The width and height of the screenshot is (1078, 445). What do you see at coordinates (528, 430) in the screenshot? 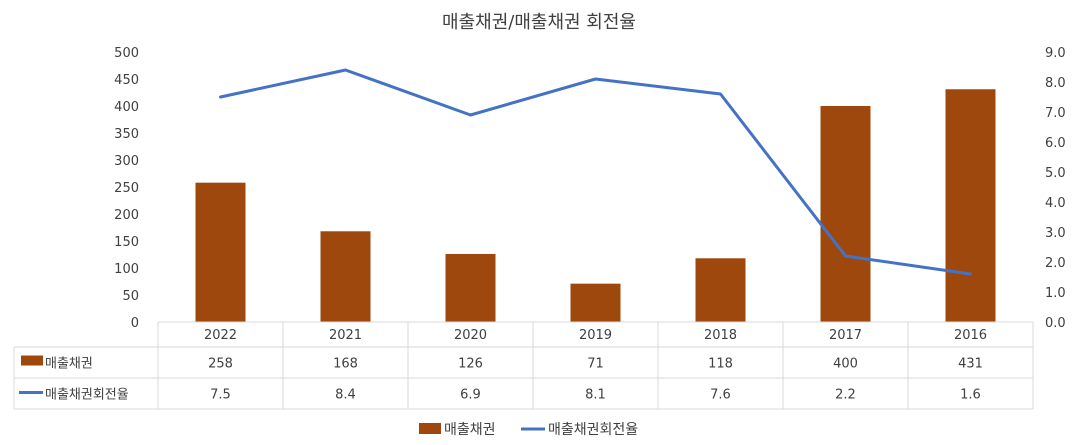
I see `legend: 매출채권 매출채권회전율` at bounding box center [528, 430].